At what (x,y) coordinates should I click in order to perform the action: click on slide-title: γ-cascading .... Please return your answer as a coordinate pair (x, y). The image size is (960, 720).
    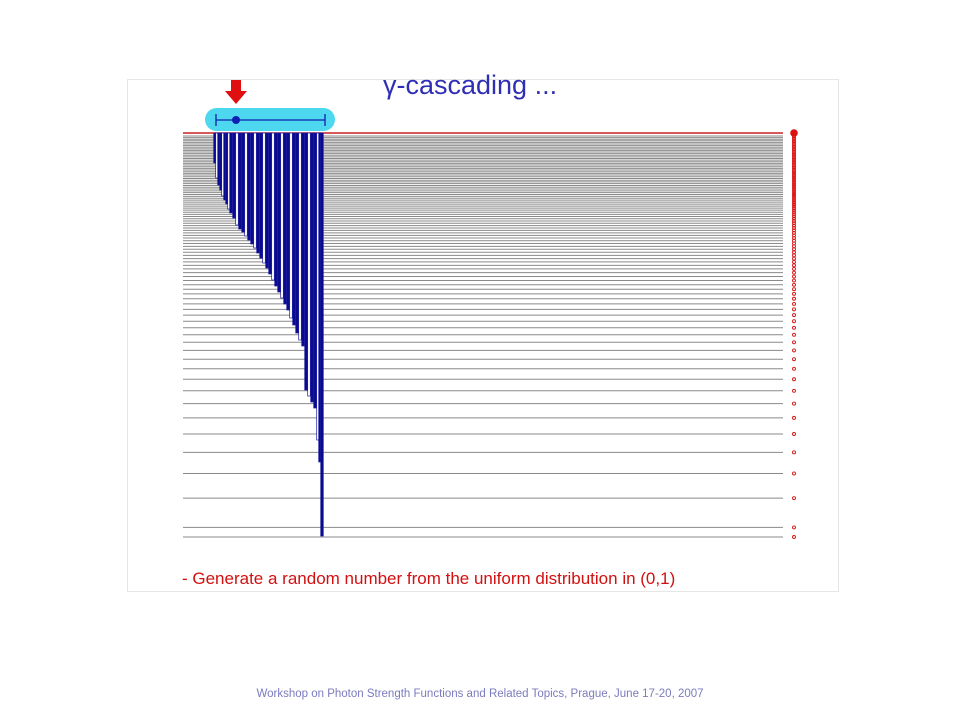
    Looking at the image, I should click on (470, 85).